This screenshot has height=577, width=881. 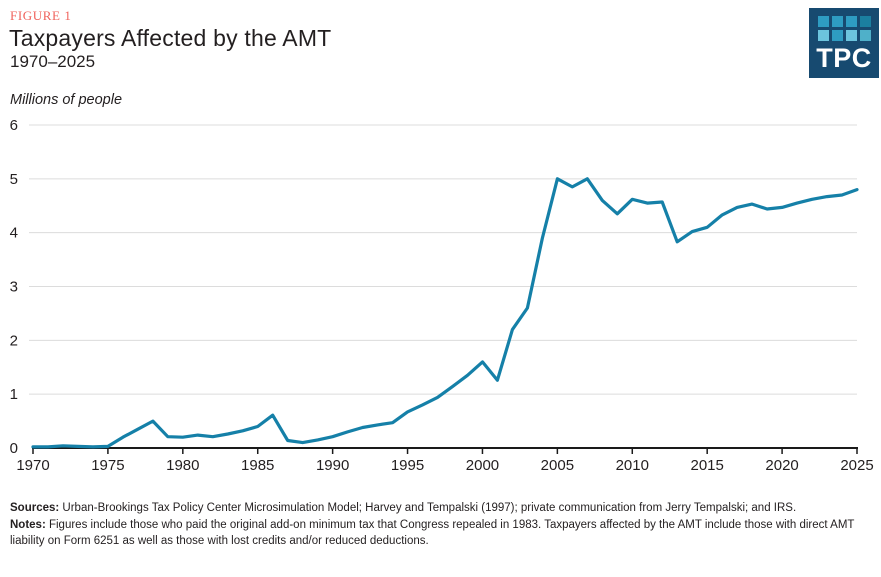 I want to click on chart-subtitle: 1970–2025, so click(x=53, y=61).